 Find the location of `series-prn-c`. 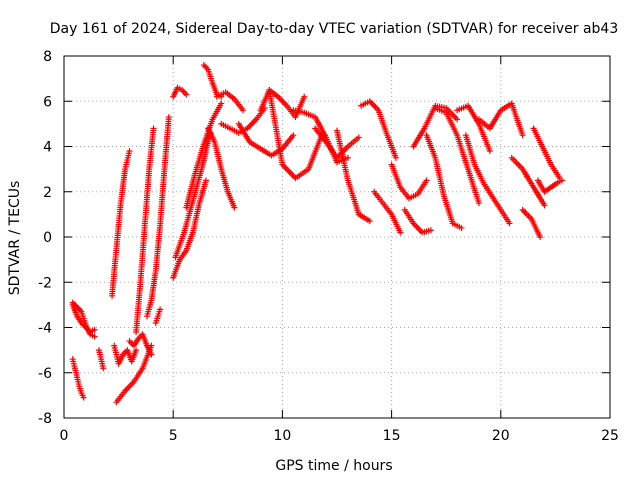

series-prn-c is located at coordinates (83, 319).